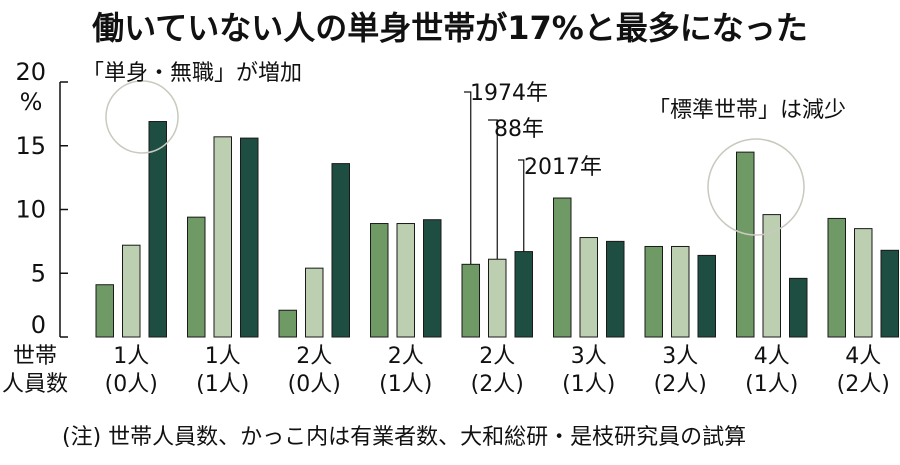 The image size is (900, 465). Describe the element at coordinates (35, 356) in the screenshot. I see `row-header-household: 世帯` at that location.